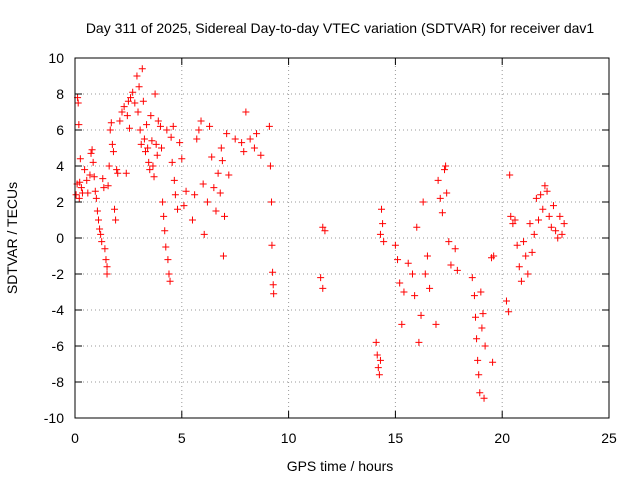 This screenshot has height=480, width=640. What do you see at coordinates (58, 310) in the screenshot?
I see `y-tick-label: -4` at bounding box center [58, 310].